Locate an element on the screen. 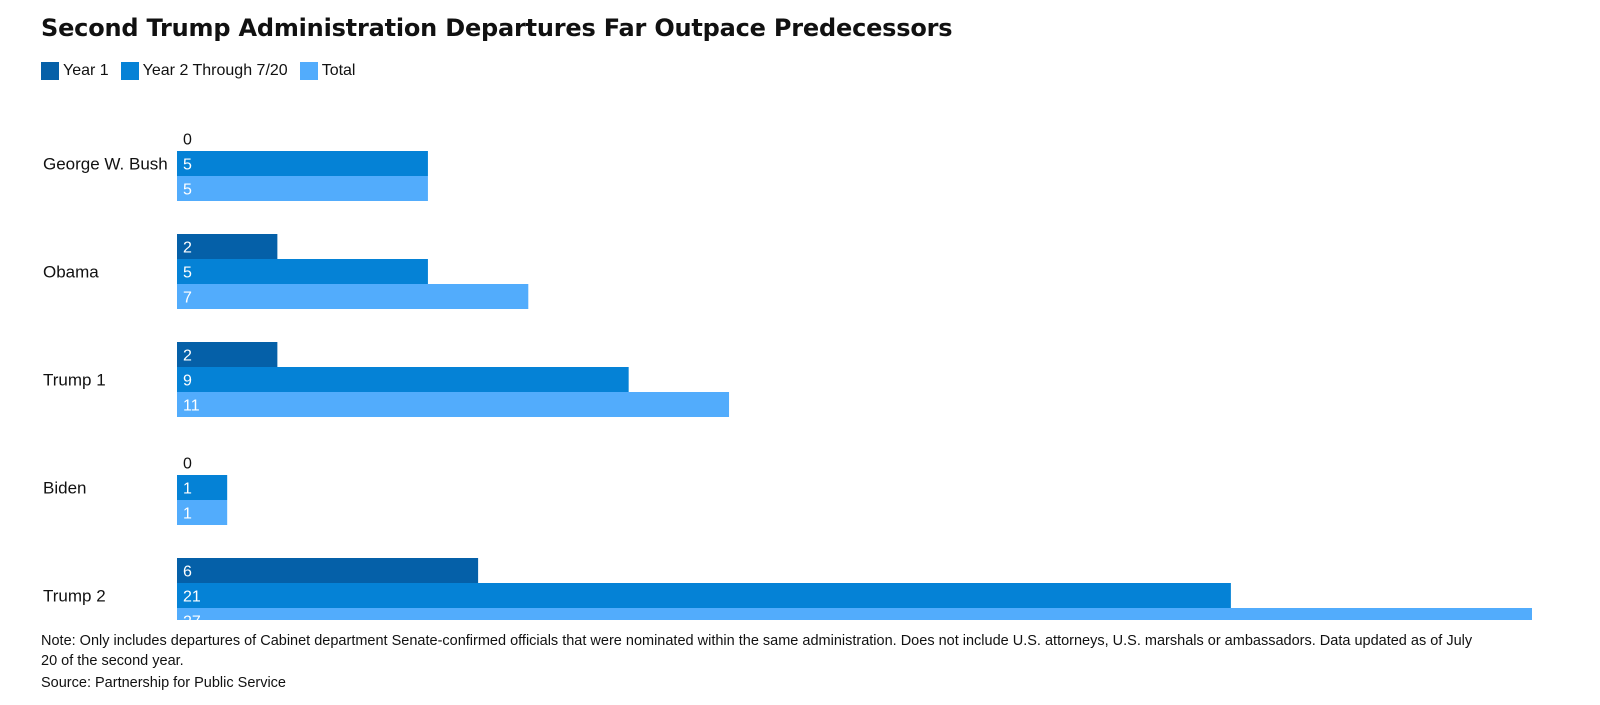  legend: Year 1 Year 2 Through 7/20 Total is located at coordinates (204, 71).